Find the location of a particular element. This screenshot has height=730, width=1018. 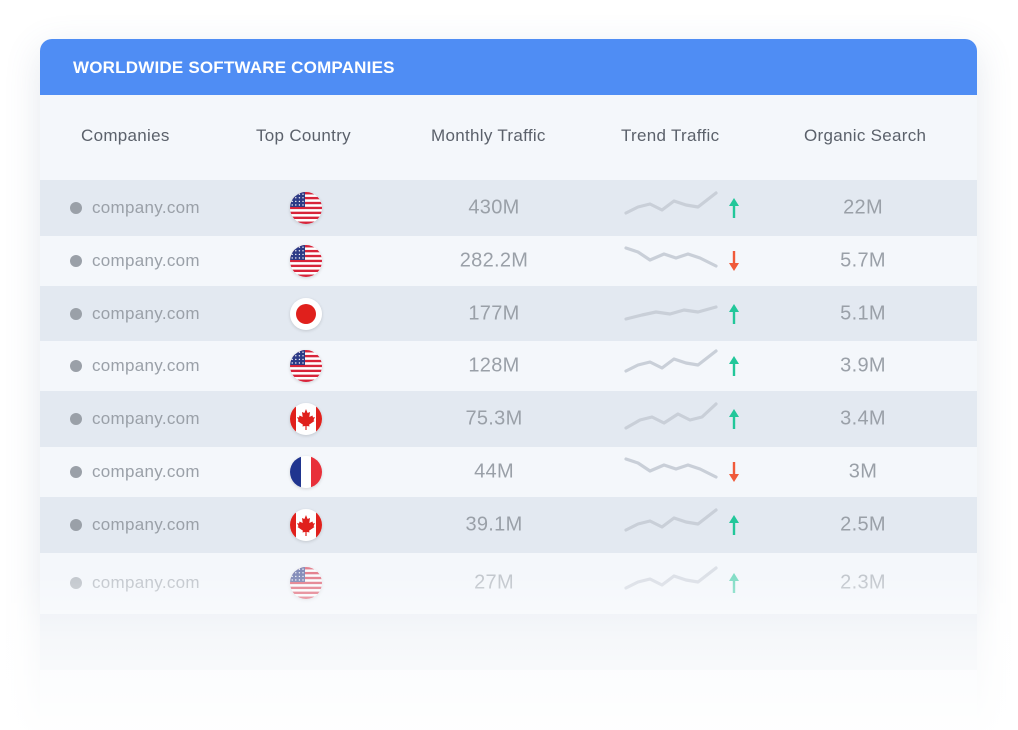

card-title: WORLDWIDE SOFTWARE COMPANIES is located at coordinates (234, 67).